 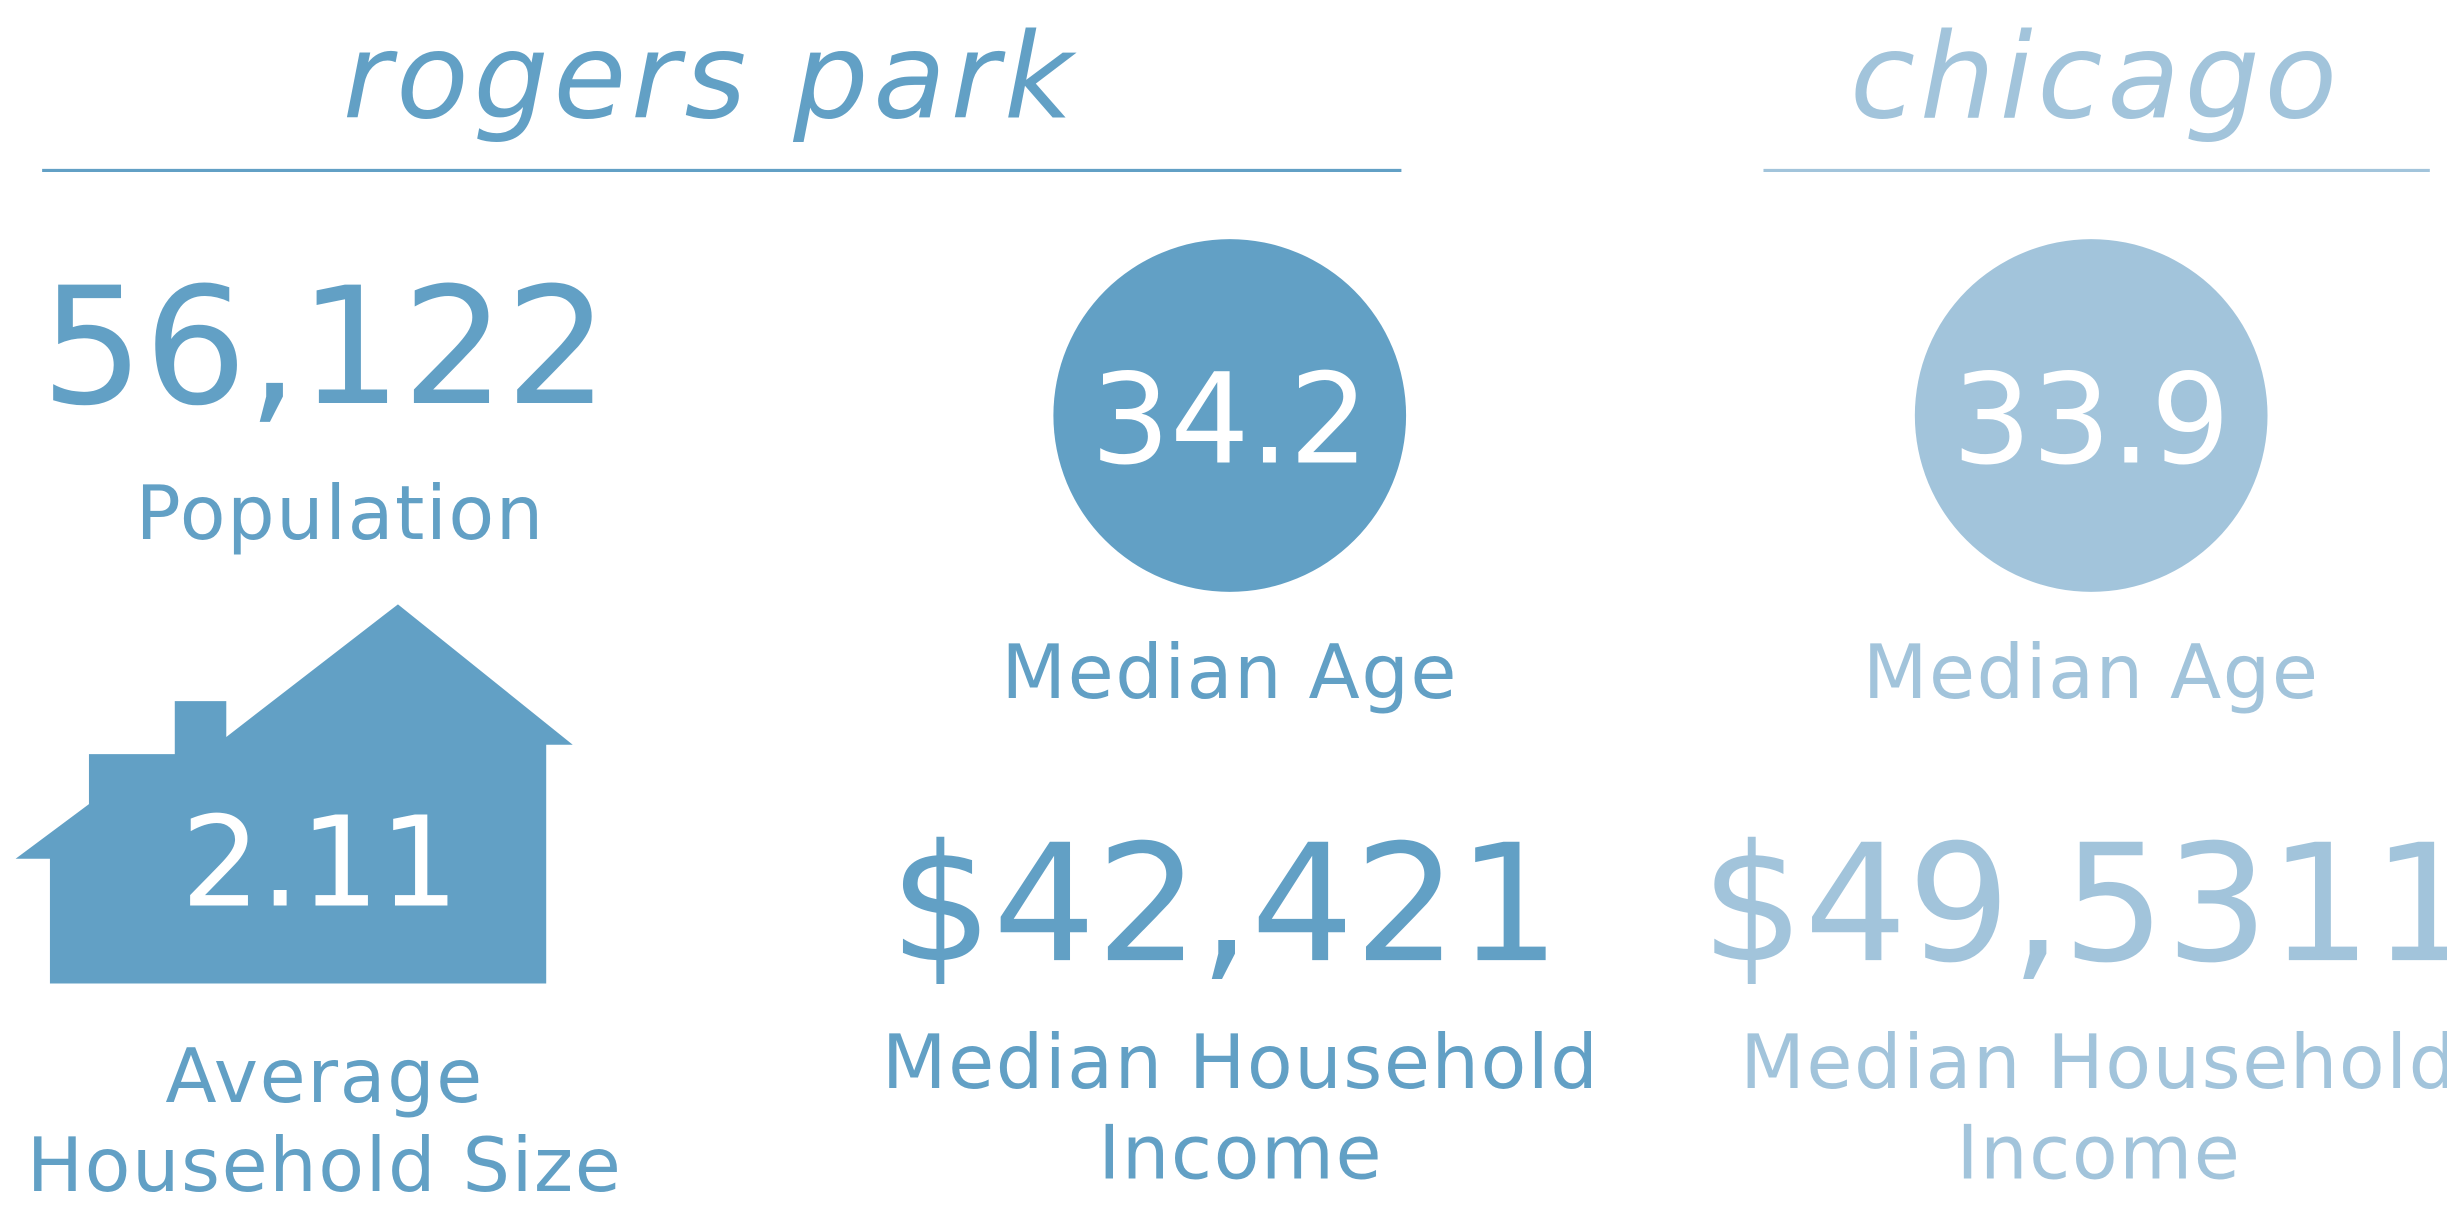 What do you see at coordinates (2074, 904) in the screenshot?
I see `stat-value: $49,5311` at bounding box center [2074, 904].